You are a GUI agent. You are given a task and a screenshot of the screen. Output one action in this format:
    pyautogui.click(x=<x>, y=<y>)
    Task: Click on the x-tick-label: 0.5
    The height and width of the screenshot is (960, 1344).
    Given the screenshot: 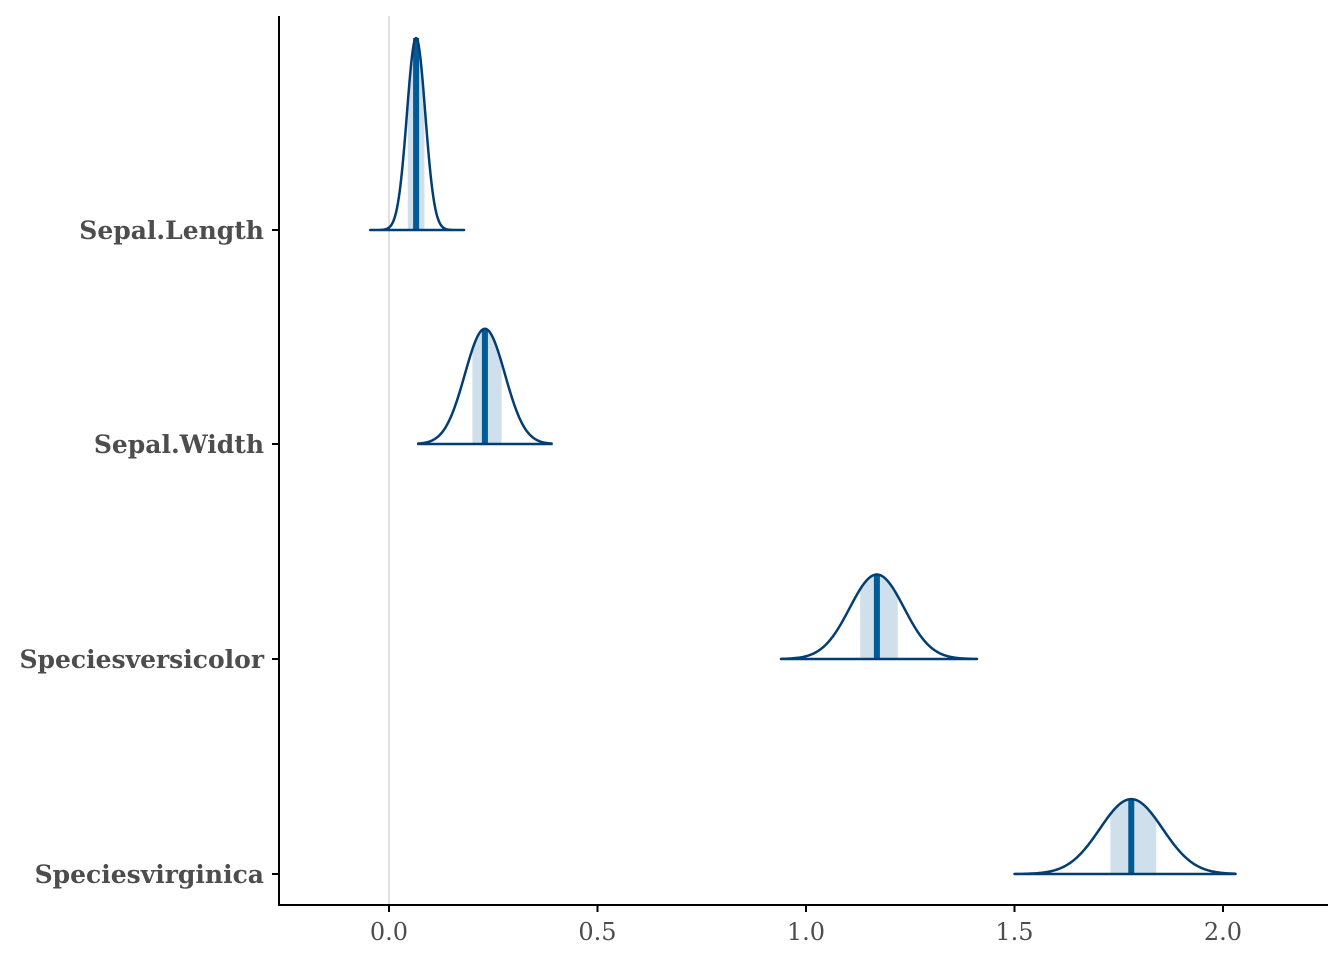 What is the action you would take?
    pyautogui.click(x=597, y=932)
    